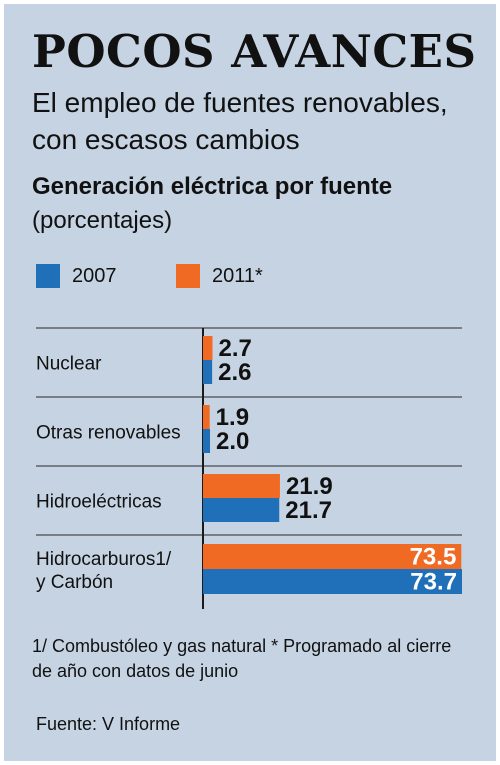 Image resolution: width=500 pixels, height=765 pixels. I want to click on bar-2007-nuclear, so click(208, 372).